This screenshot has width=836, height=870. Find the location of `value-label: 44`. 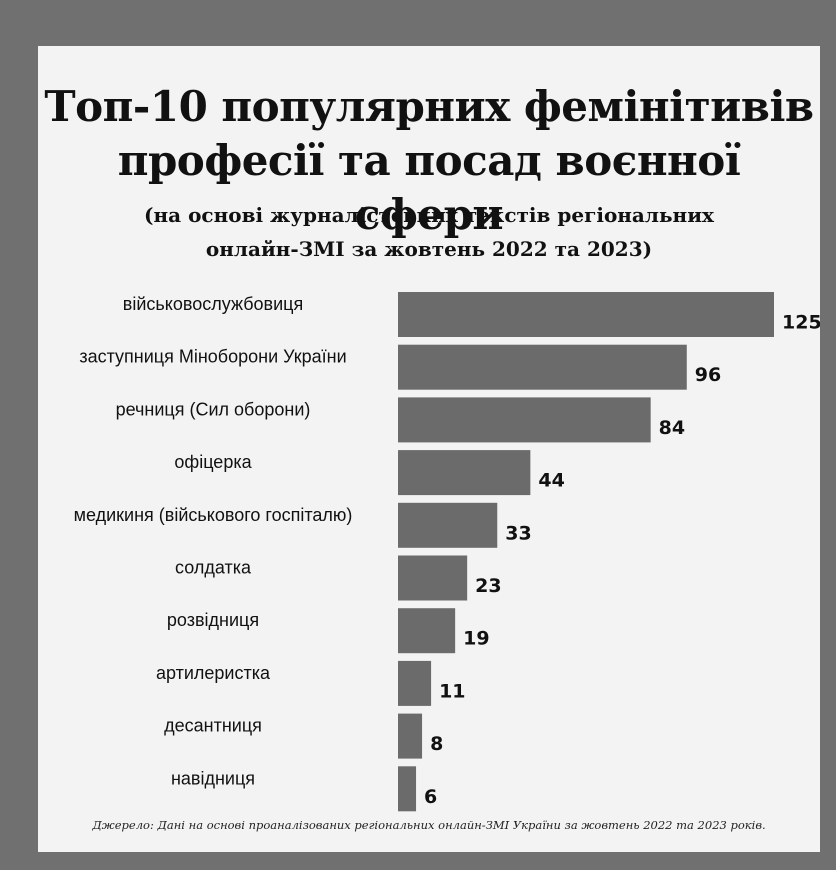

value-label: 44 is located at coordinates (551, 481).